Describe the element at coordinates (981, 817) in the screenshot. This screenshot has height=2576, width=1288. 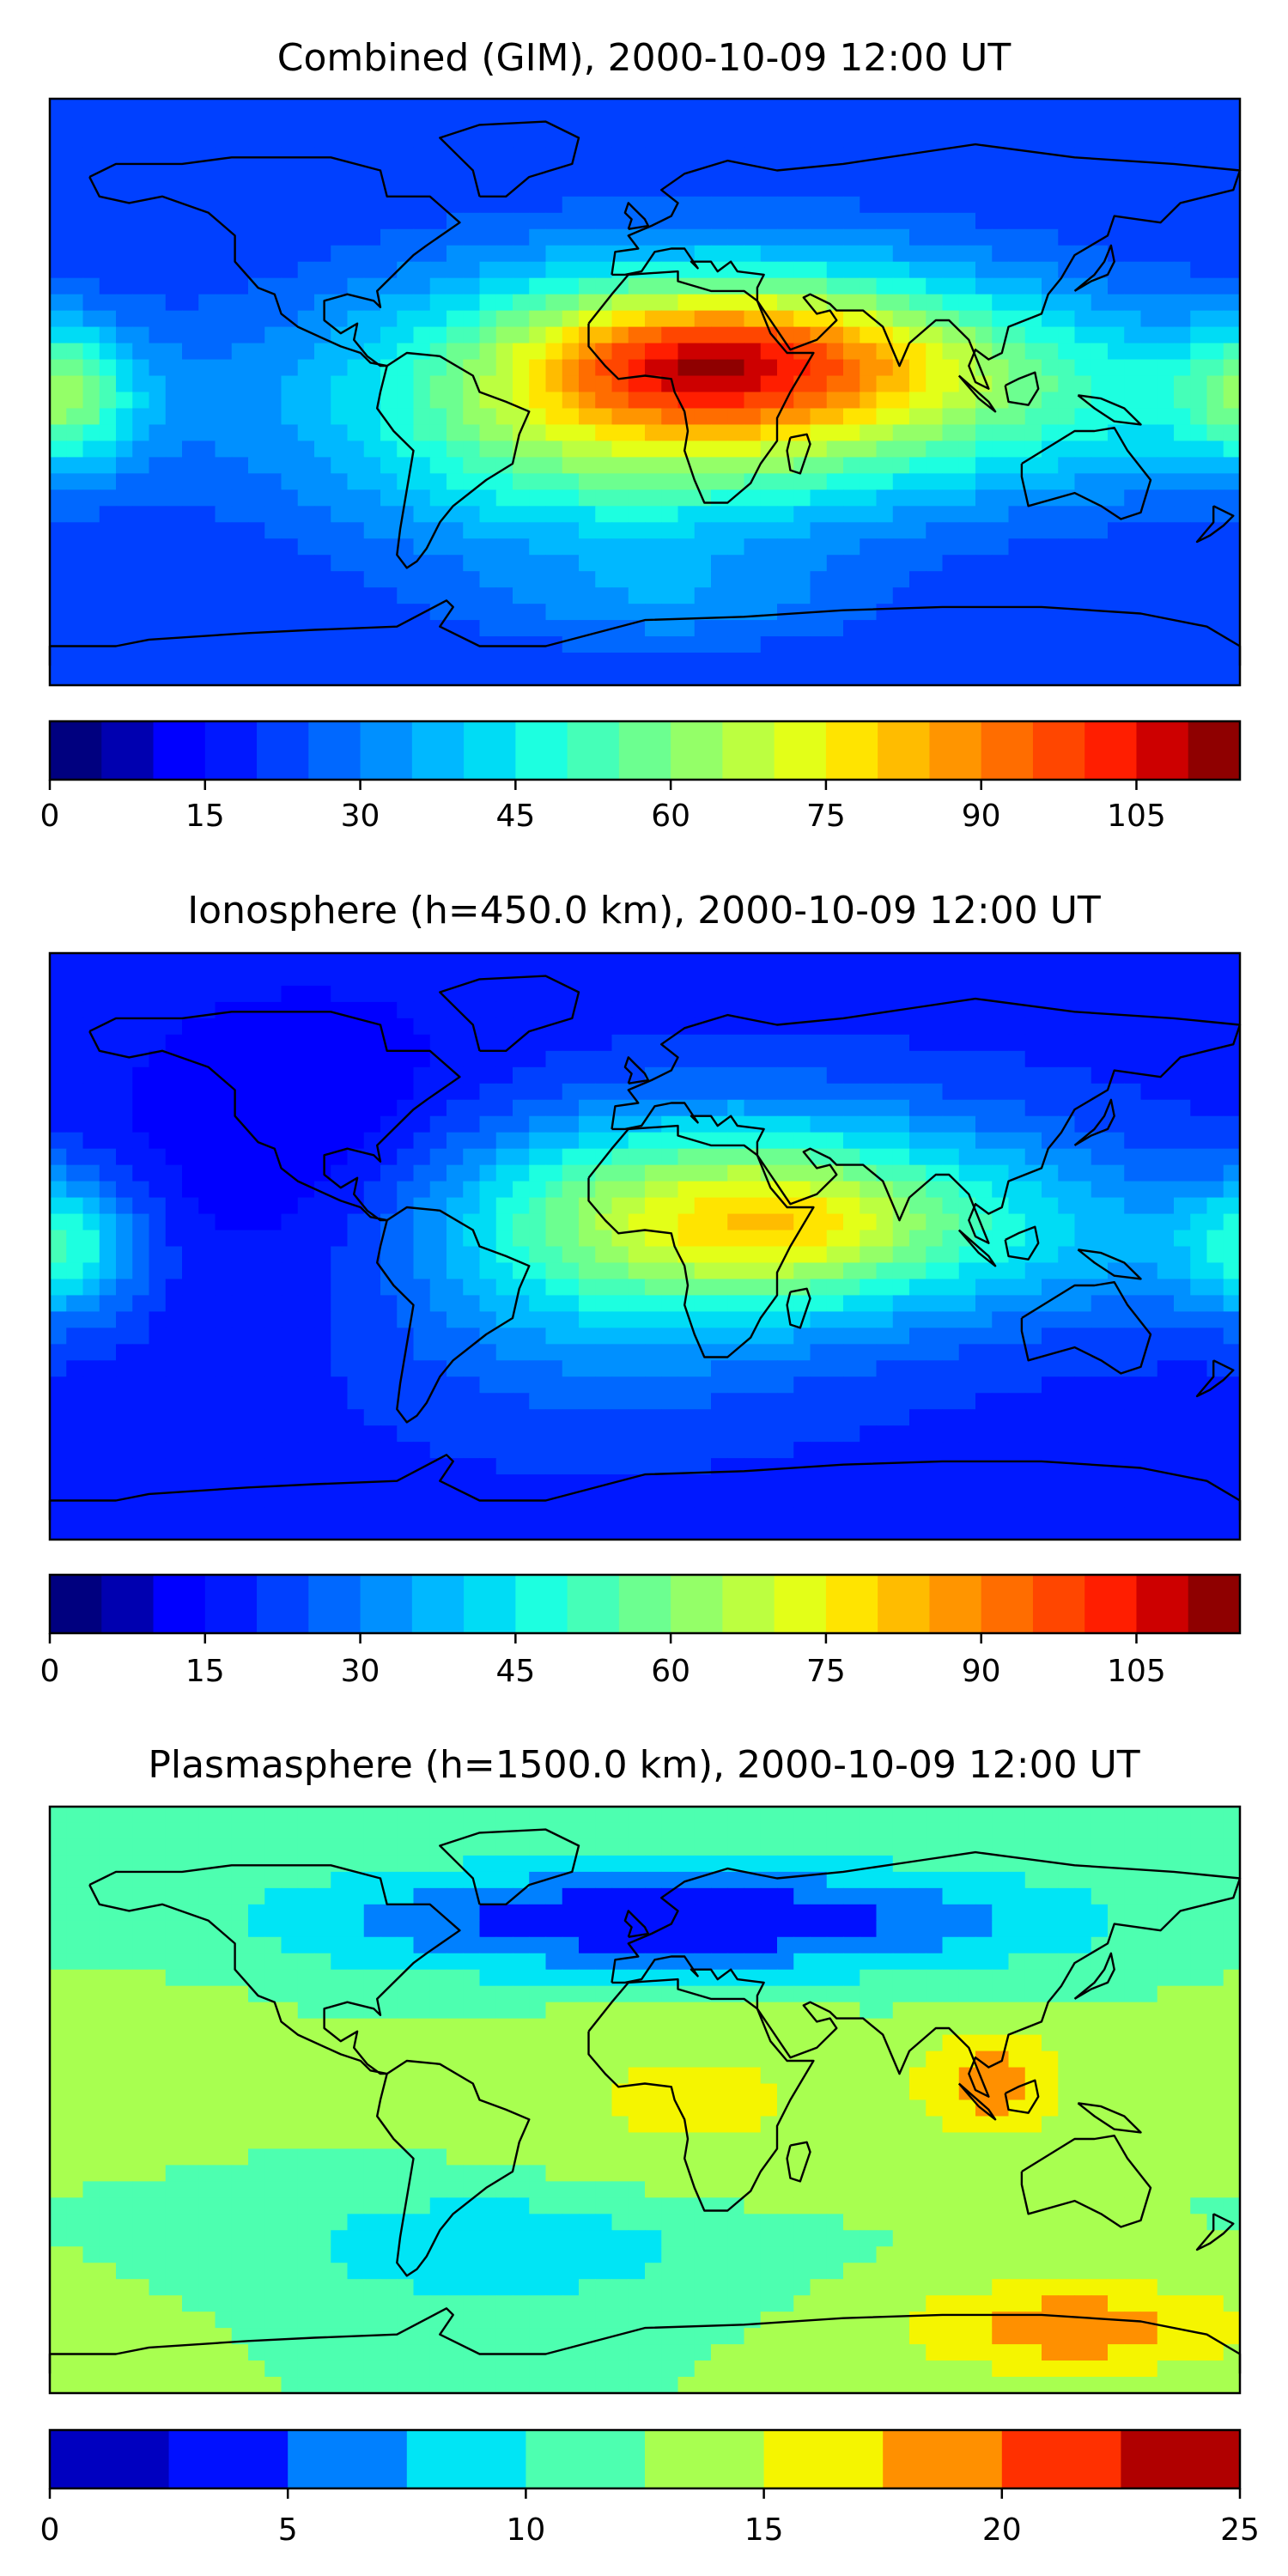
I see `colorbar-tick-label: 90` at that location.